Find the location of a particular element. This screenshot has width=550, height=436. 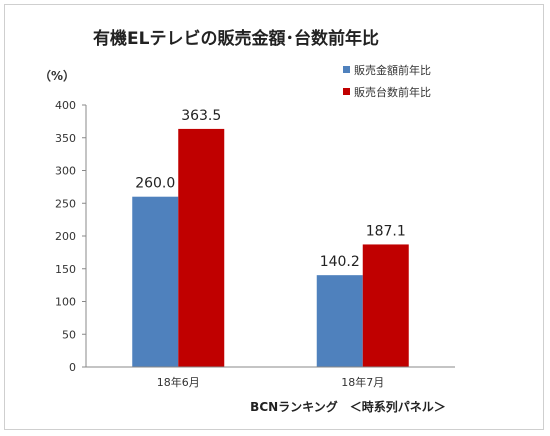

y-tick-label: 0 is located at coordinates (72, 367).